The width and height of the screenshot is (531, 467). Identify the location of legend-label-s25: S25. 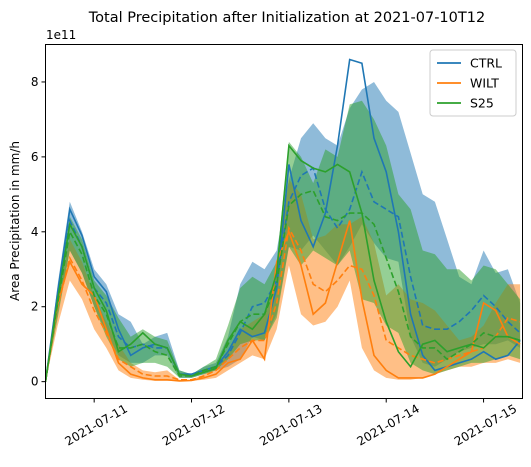
(482, 103).